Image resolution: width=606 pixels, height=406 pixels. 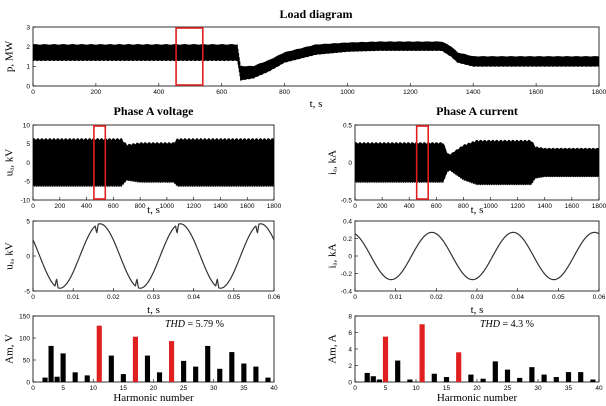 I want to click on current_trend-series, so click(x=477, y=162).